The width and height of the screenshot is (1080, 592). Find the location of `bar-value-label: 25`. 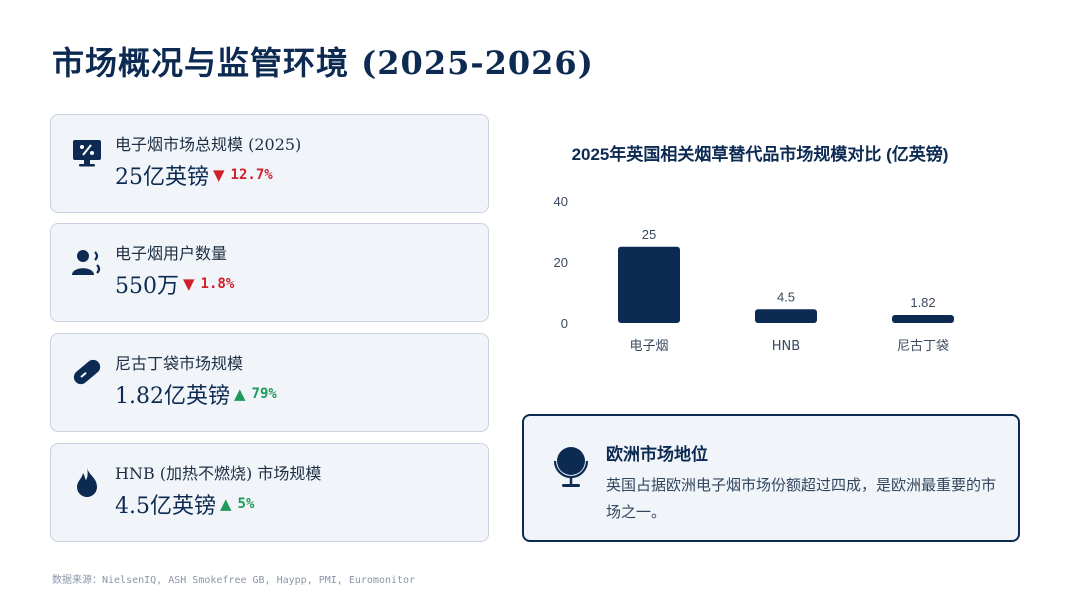

bar-value-label: 25 is located at coordinates (649, 234).